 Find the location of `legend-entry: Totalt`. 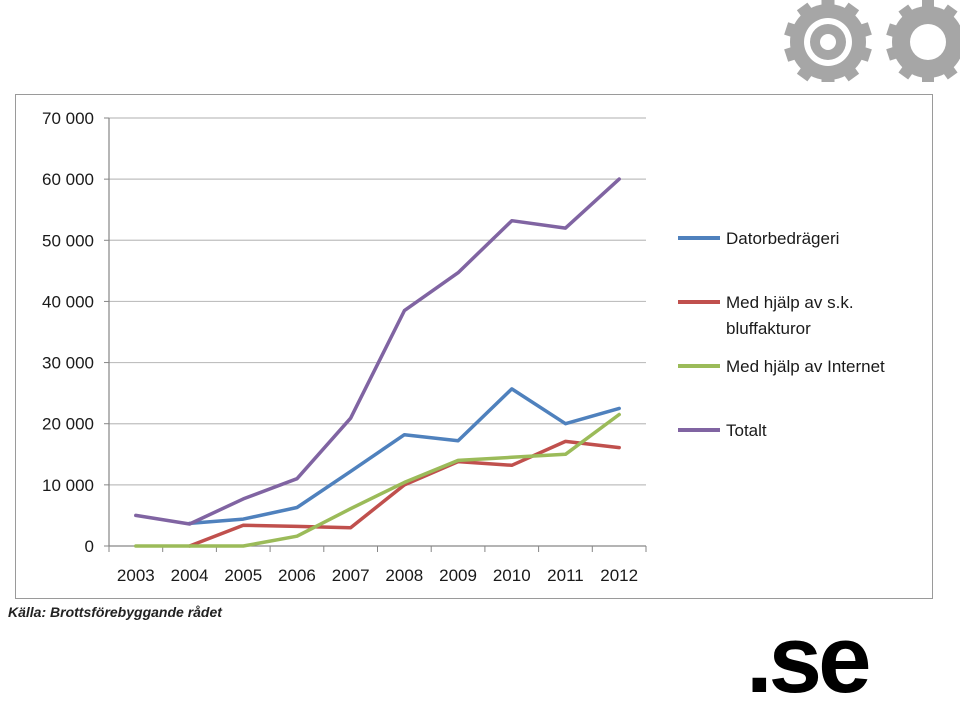

legend-entry: Totalt is located at coordinates (722, 430).